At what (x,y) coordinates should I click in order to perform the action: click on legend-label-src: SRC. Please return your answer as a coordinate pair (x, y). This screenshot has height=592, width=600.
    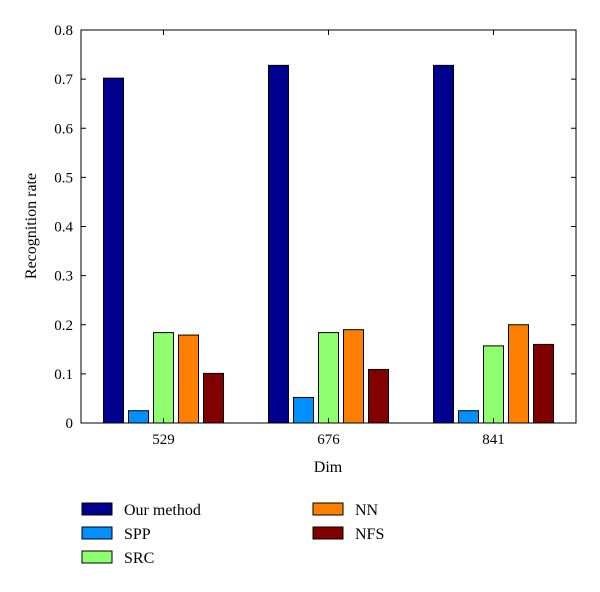
    Looking at the image, I should click on (139, 558).